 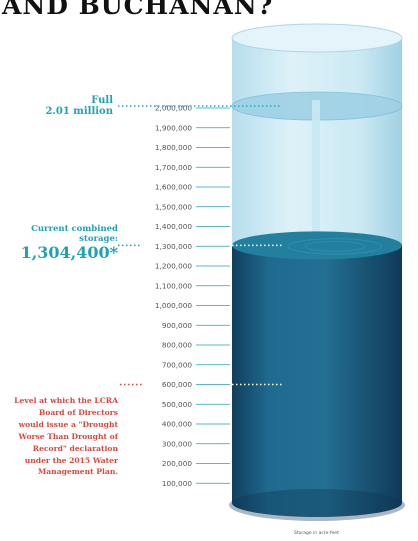 What do you see at coordinates (79, 111) in the screenshot?
I see `full-label-line2: 2.01 million` at bounding box center [79, 111].